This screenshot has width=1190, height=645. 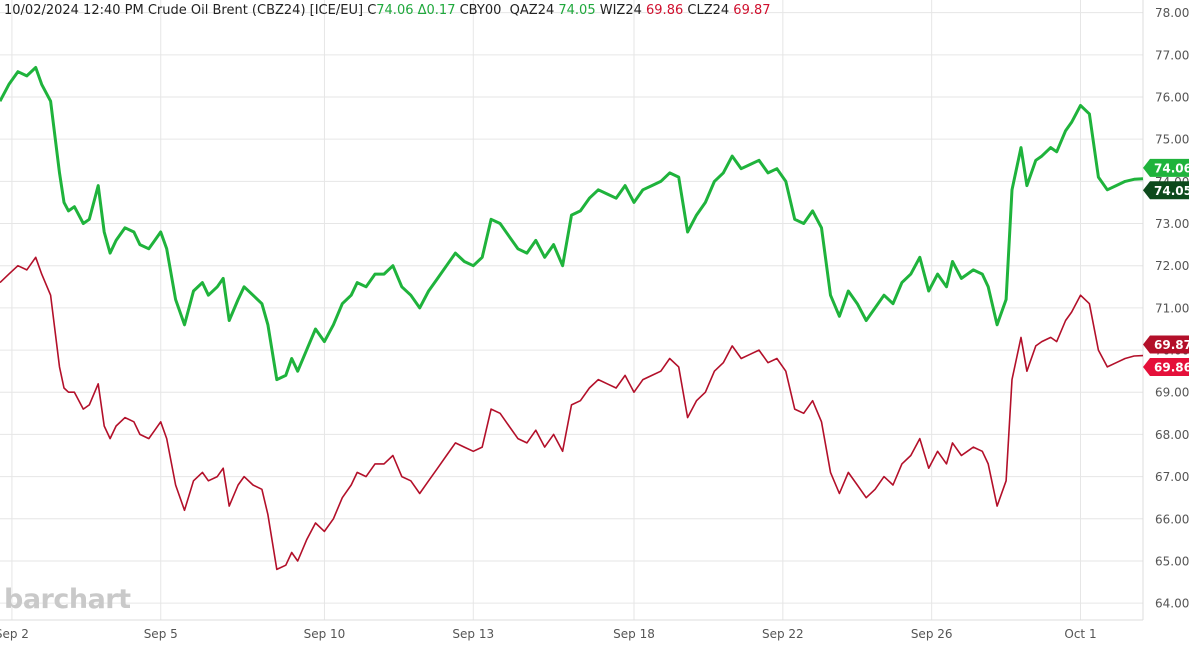 I want to click on y-tick-label: 64.00, so click(x=1172, y=604).